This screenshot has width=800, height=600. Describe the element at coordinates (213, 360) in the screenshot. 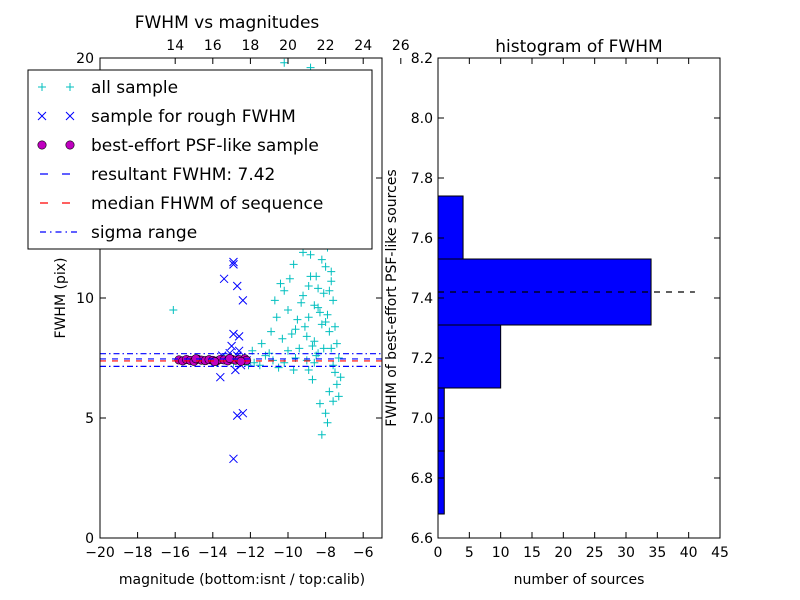

I see `series-circle` at that location.